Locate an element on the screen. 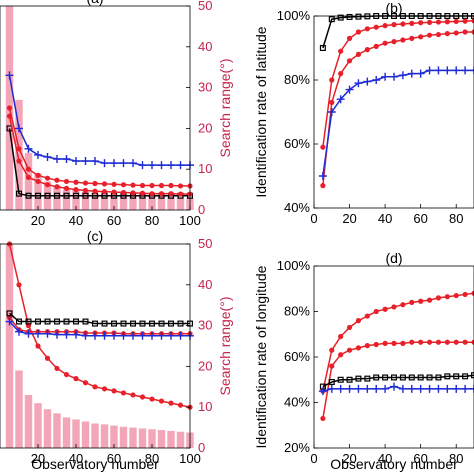 The image size is (474, 474). x-tick-label-b-0: 0 is located at coordinates (313, 218).